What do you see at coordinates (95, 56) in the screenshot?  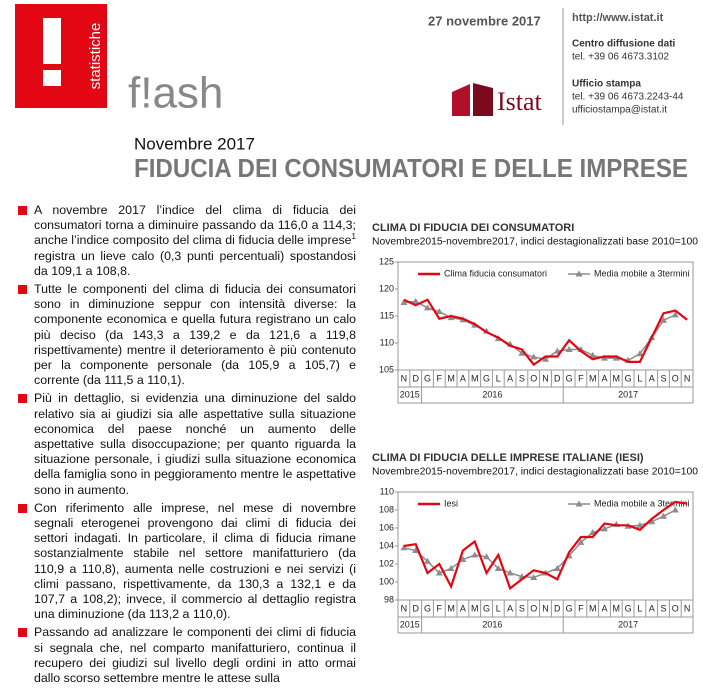 I see `logo-text: statistiche` at bounding box center [95, 56].